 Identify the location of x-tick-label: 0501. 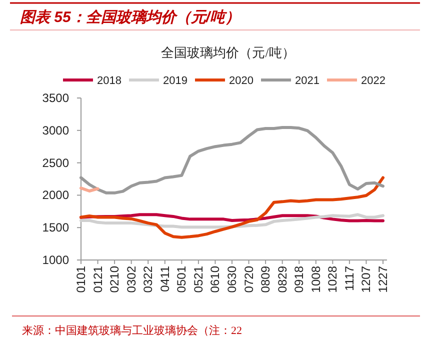
(181, 279).